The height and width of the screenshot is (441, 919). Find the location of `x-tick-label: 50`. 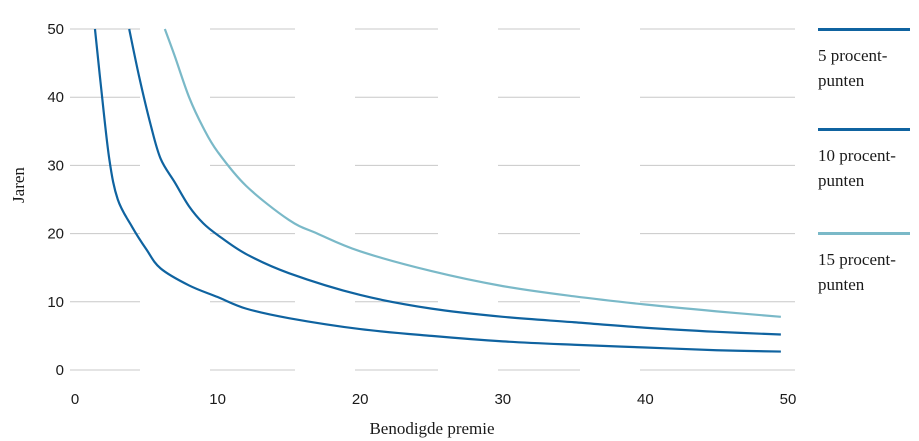

x-tick-label: 50 is located at coordinates (788, 399).